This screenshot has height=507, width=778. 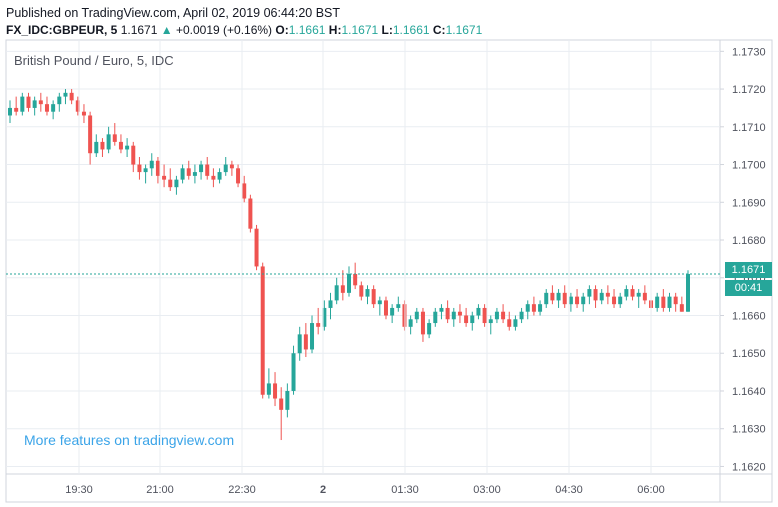 I want to click on last-price-tag: 1.1671, so click(x=748, y=270).